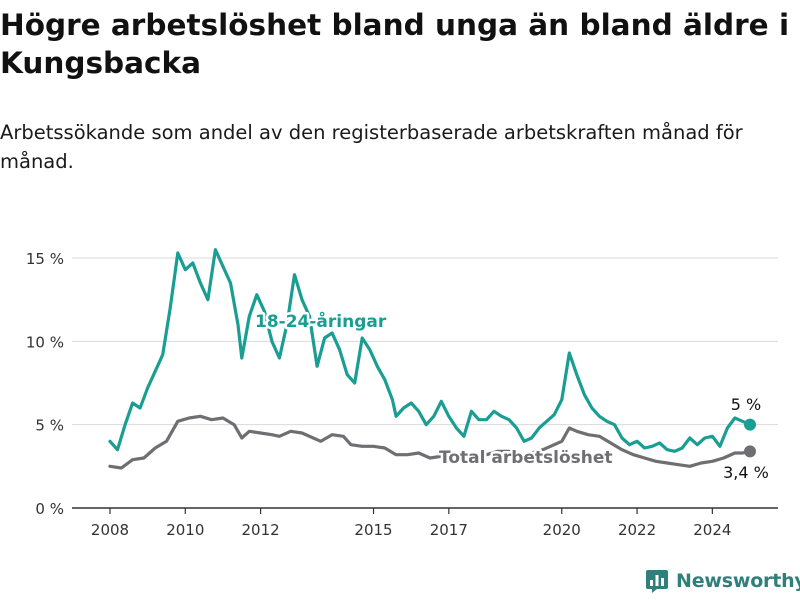 This screenshot has height=600, width=800. What do you see at coordinates (430, 442) in the screenshot?
I see `series-line-total` at bounding box center [430, 442].